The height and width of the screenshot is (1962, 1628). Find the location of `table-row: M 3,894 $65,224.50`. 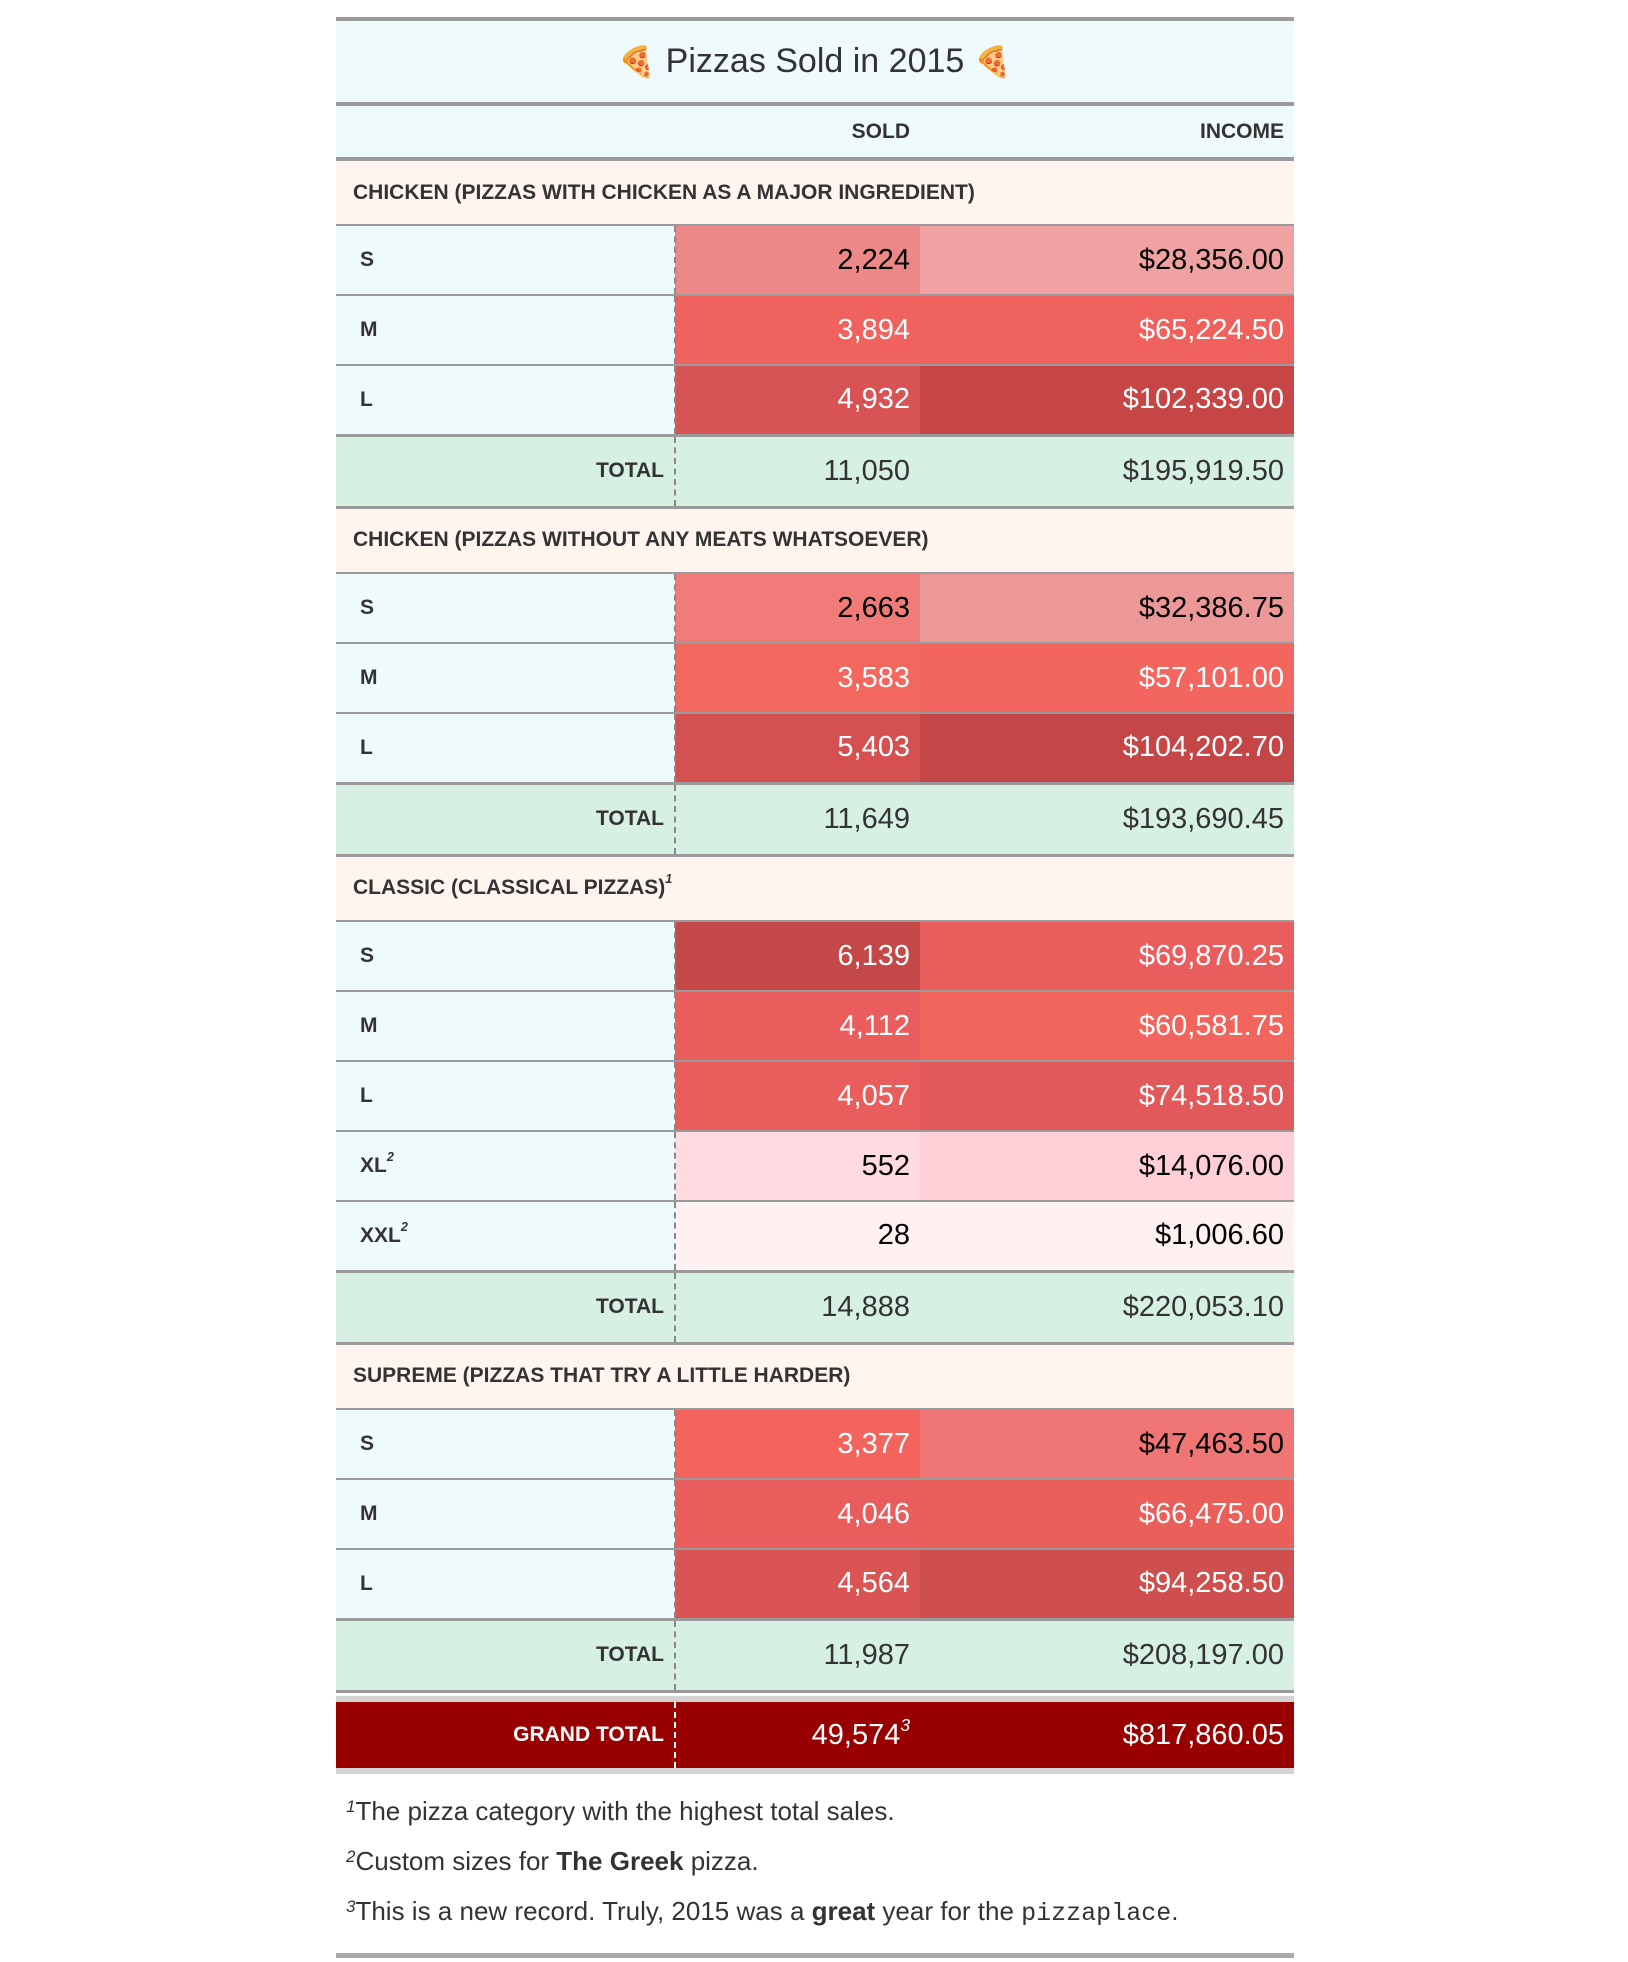

table-row: M 3,894 $65,224.50 is located at coordinates (815, 330).